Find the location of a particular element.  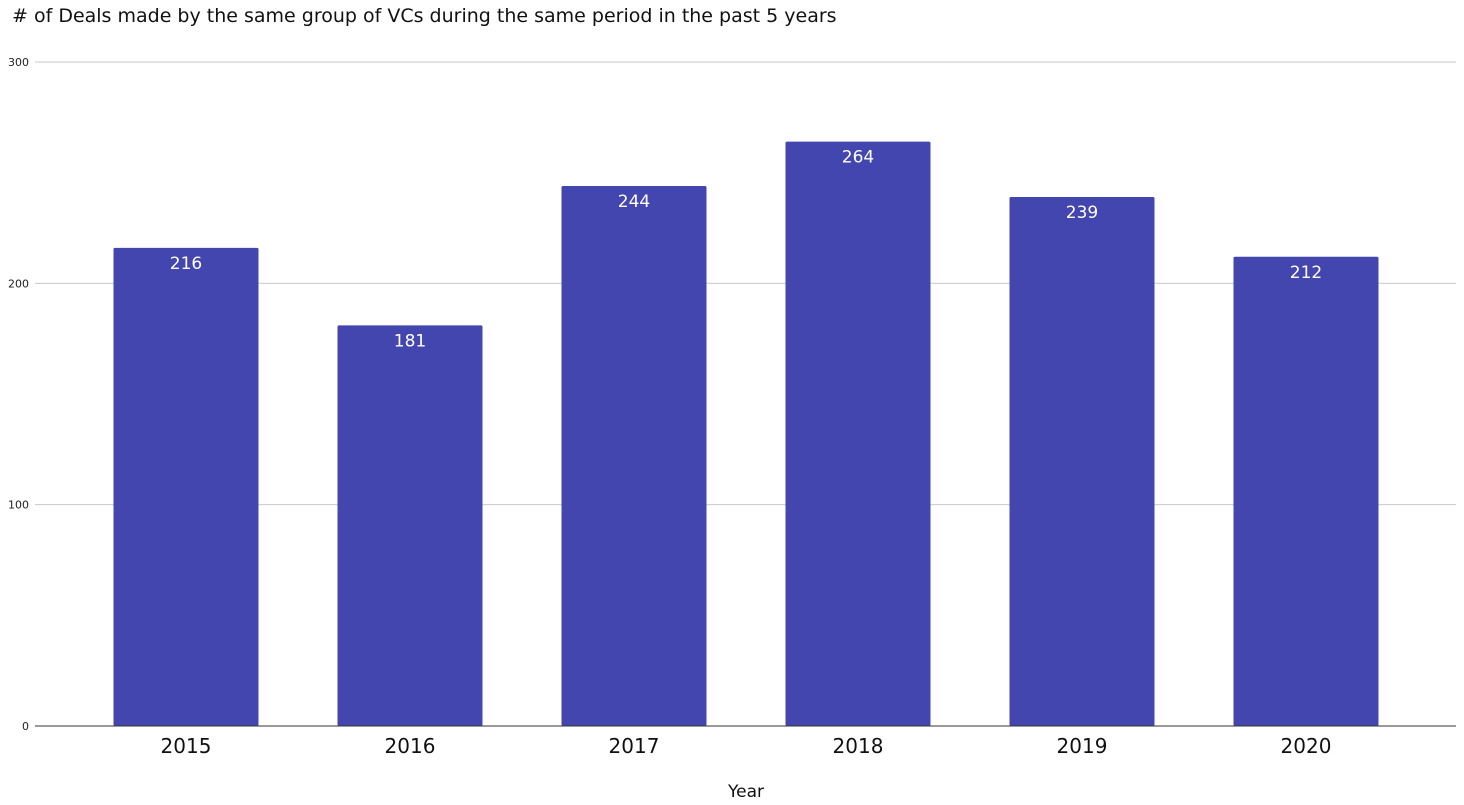

y-tick-label: 0 is located at coordinates (25, 726).